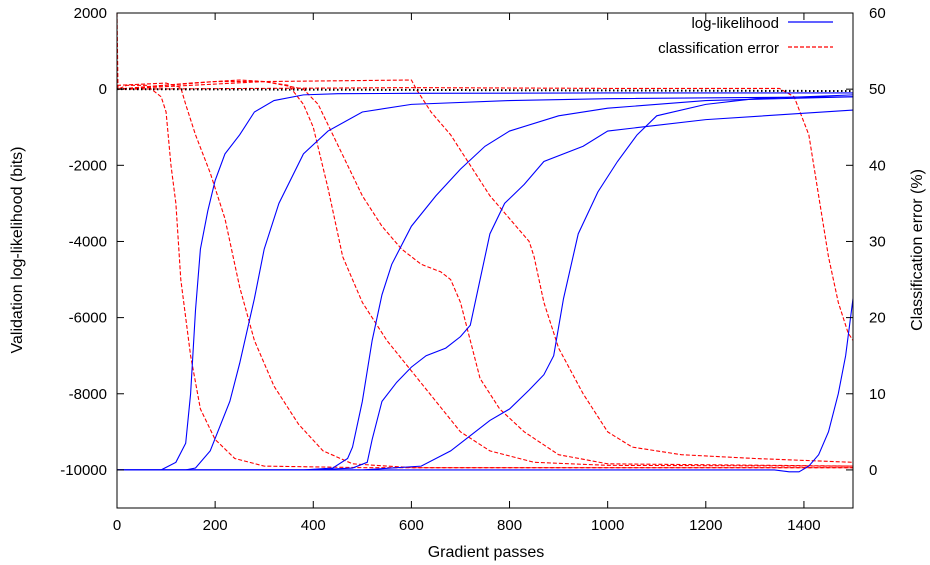  I want to click on left-tick-label: -4000, so click(88, 241).